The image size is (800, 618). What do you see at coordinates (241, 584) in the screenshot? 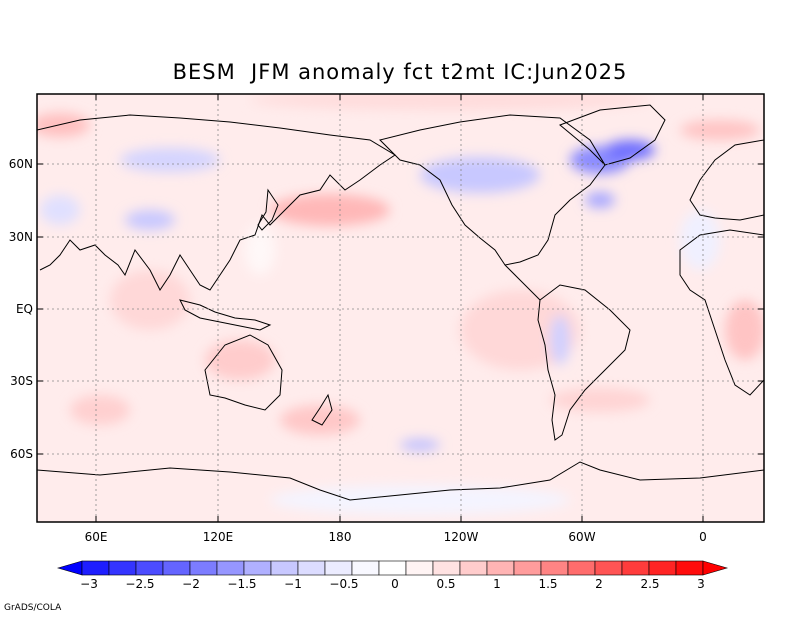
I see `colorbar-label: −1.5` at bounding box center [241, 584].